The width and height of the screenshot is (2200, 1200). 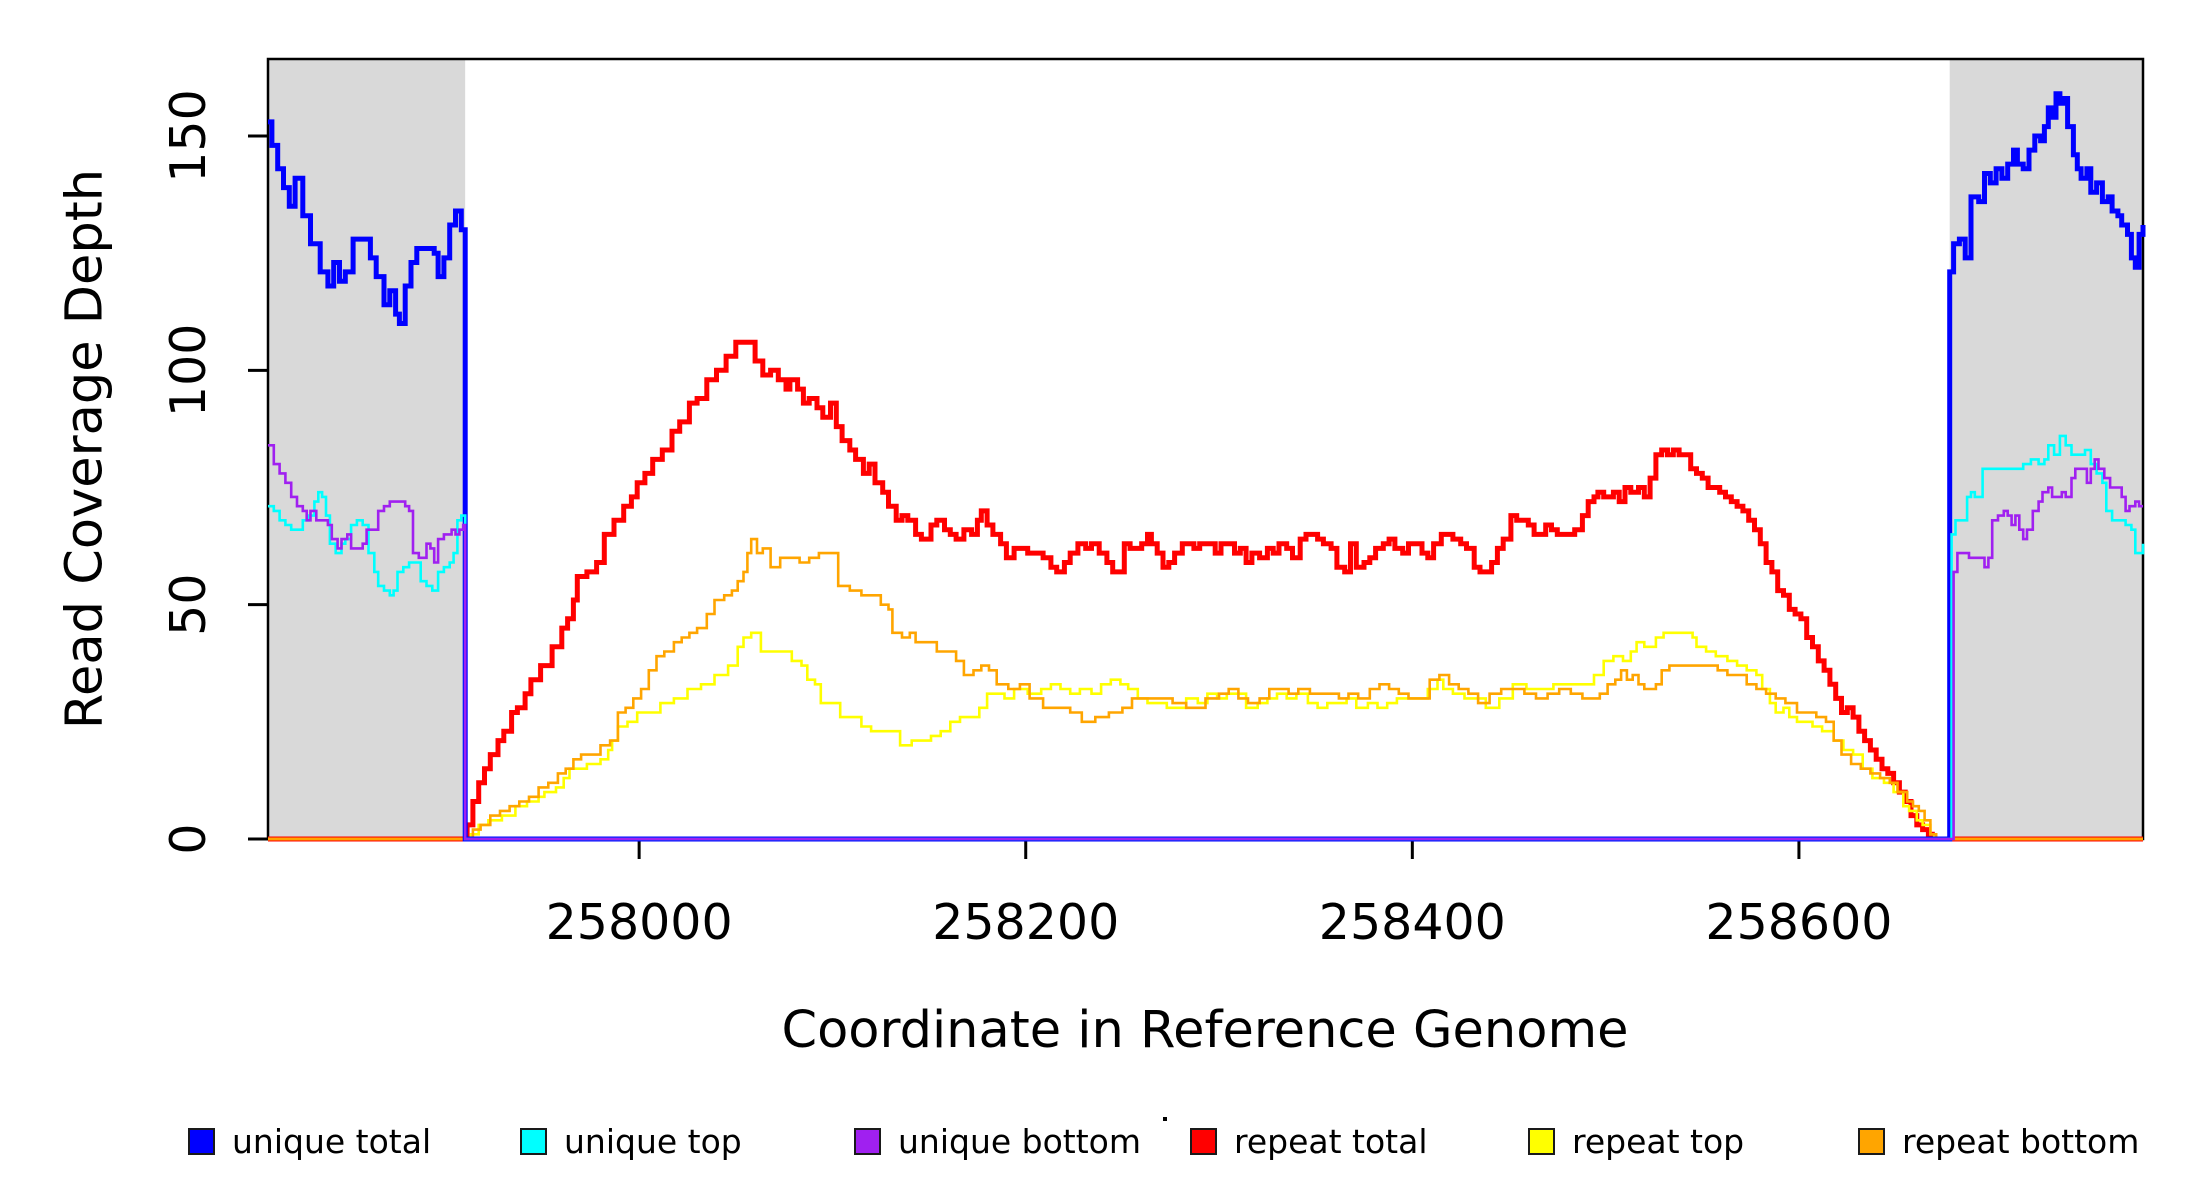 I want to click on legend-item-repeat-top: repeat top, so click(x=1636, y=1141).